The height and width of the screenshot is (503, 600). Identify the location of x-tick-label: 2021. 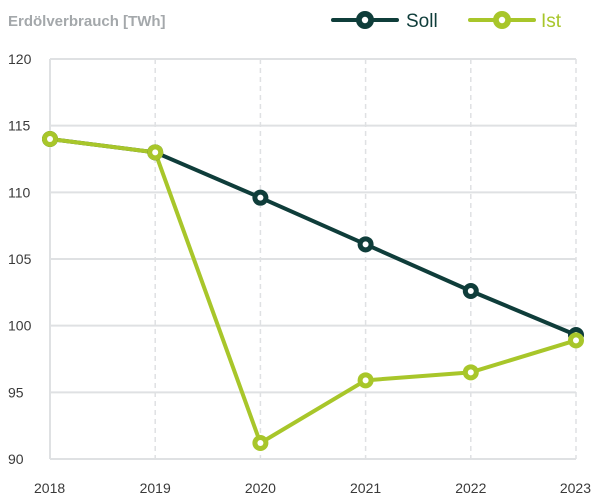
(365, 488).